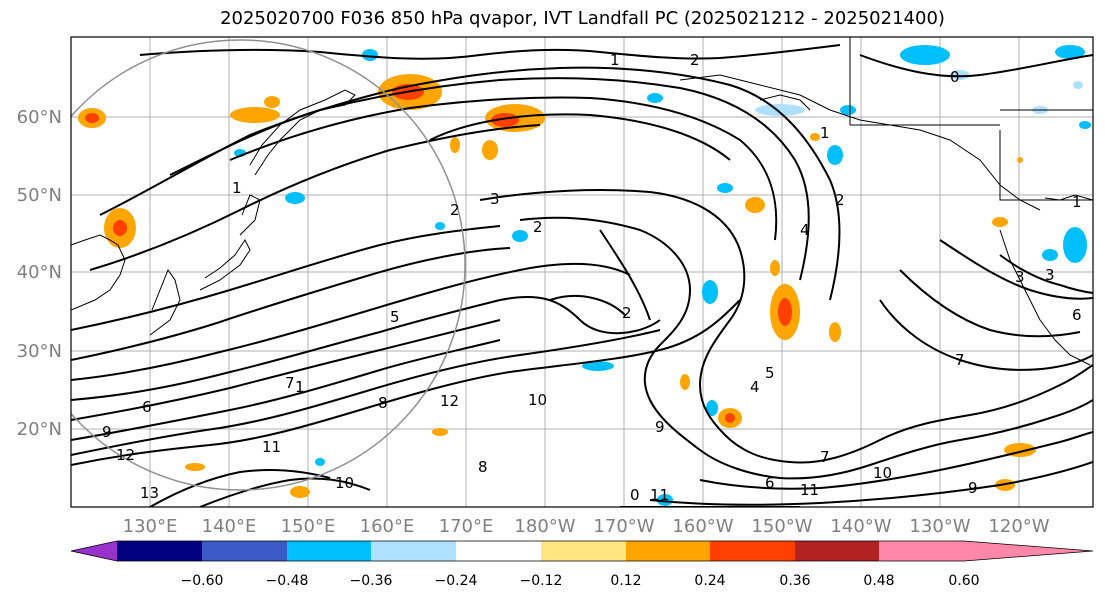  I want to click on colorbar-tick-label: 0.12, so click(625, 581).